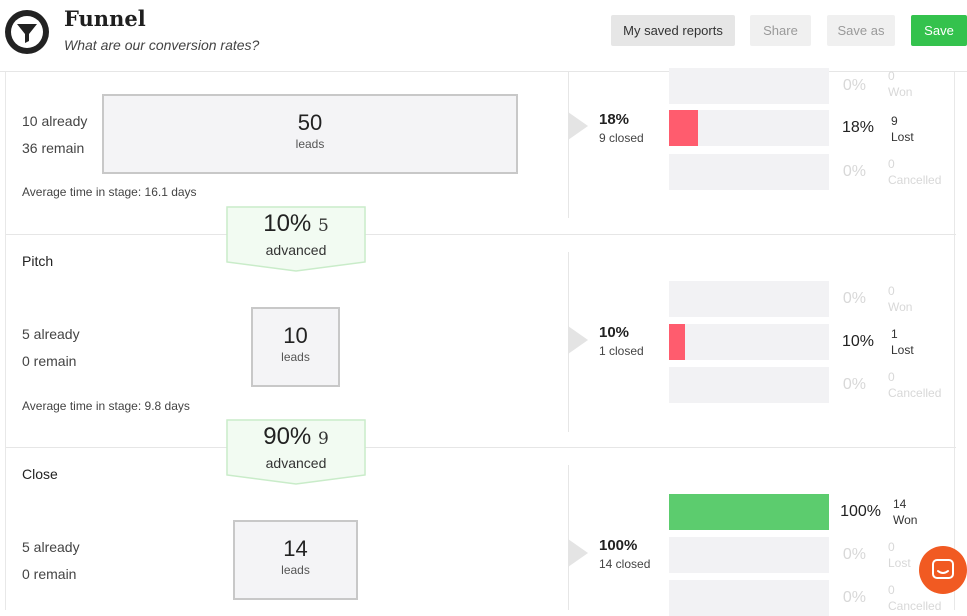 This screenshot has height=616, width=967. Describe the element at coordinates (295, 335) in the screenshot. I see `leads-count: 10` at that location.